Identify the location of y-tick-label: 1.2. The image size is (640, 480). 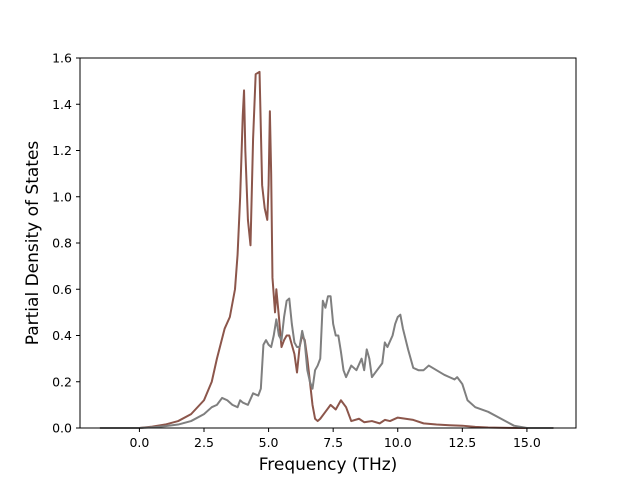
(62, 150).